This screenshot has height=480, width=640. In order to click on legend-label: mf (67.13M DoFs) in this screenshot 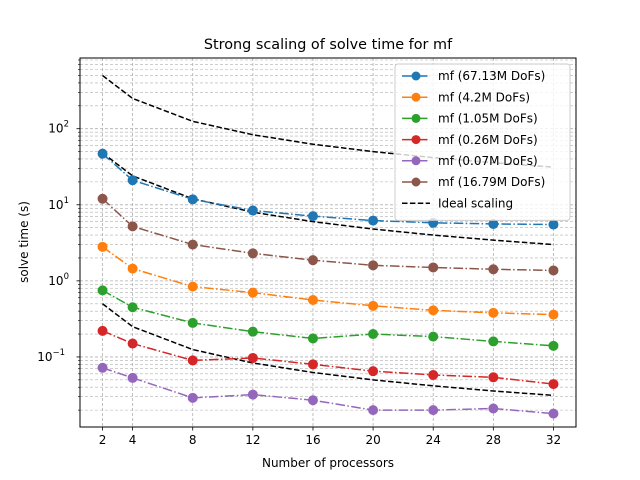, I will do `click(491, 76)`.